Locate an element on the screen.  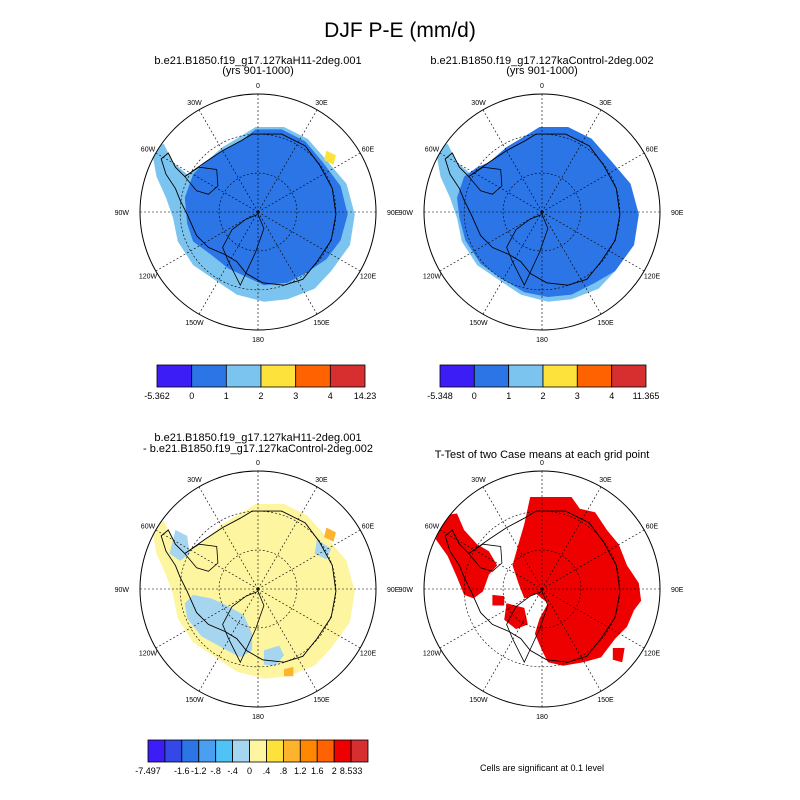
colorbar-panel-1: -5.362 0 1 2 3 4 14.23 is located at coordinates (260, 382).